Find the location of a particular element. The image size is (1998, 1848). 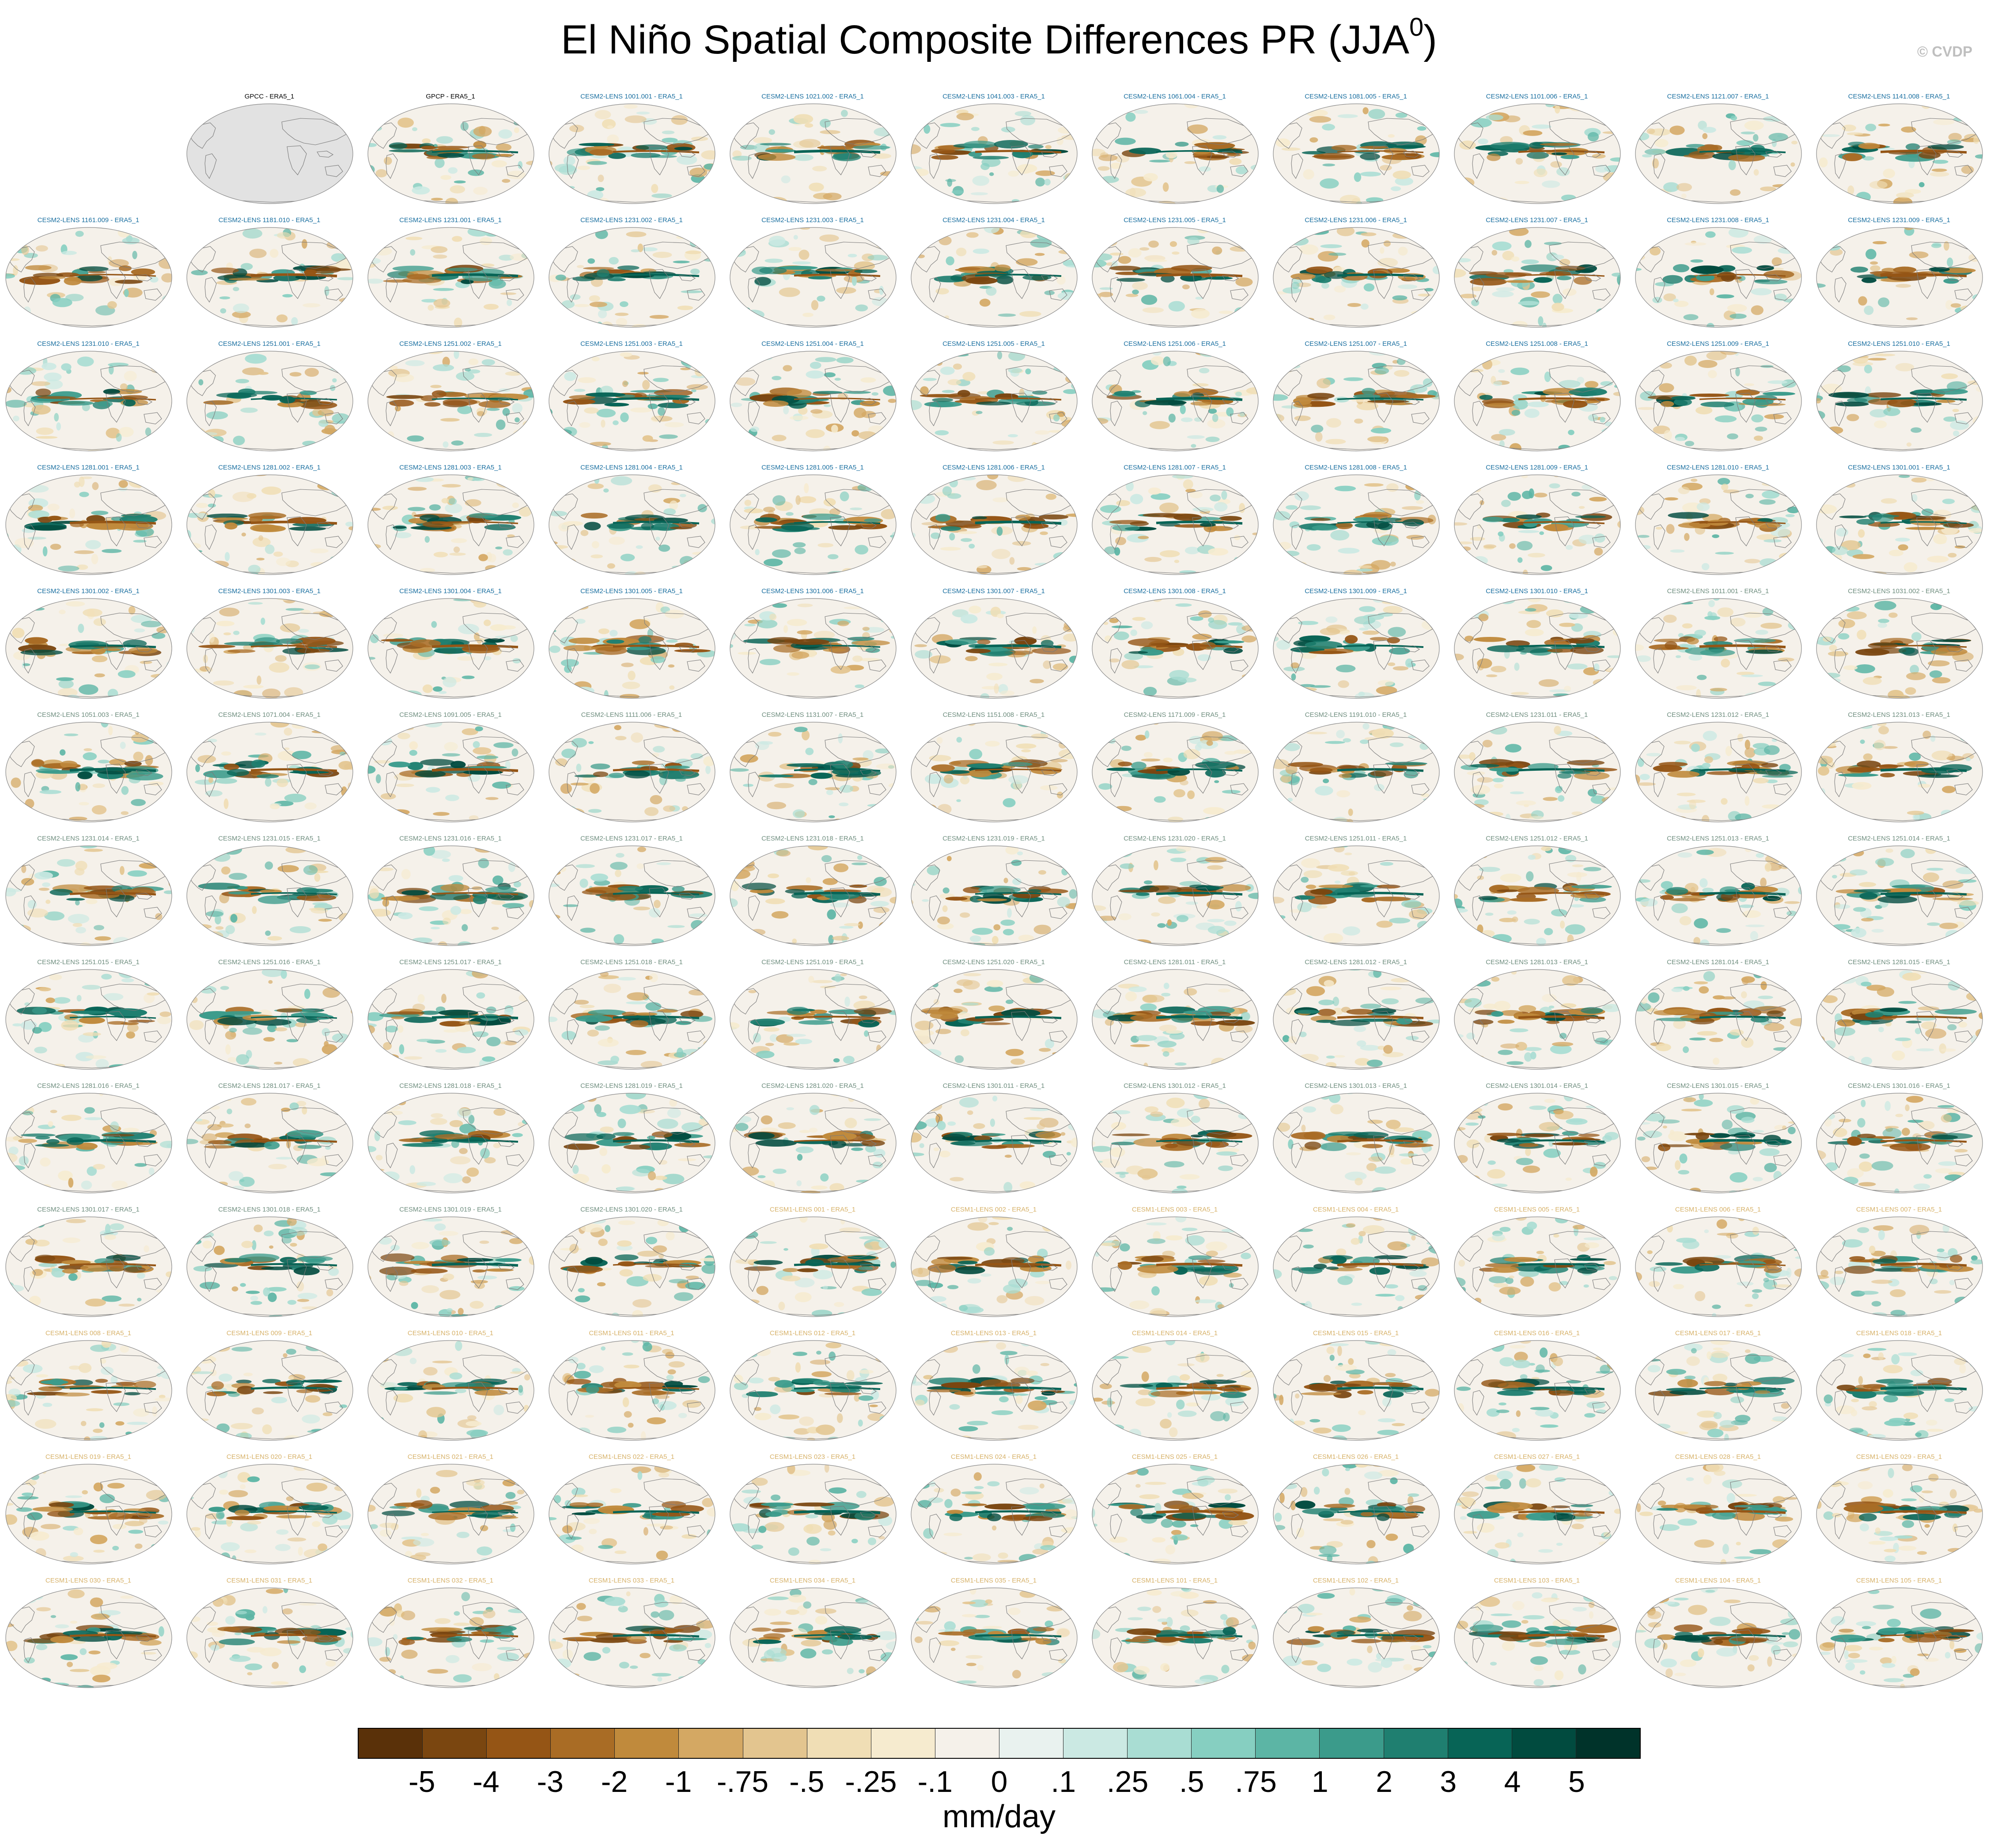

panel-title: CESM2-LENS 1281.010 - ERA5_1 is located at coordinates (1718, 467).